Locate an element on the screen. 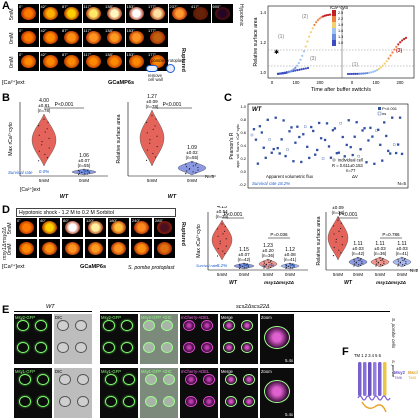 Image resolution: width=420 pixels, height=420 pixels. timelapse-time: 153" is located at coordinates (130, 54).